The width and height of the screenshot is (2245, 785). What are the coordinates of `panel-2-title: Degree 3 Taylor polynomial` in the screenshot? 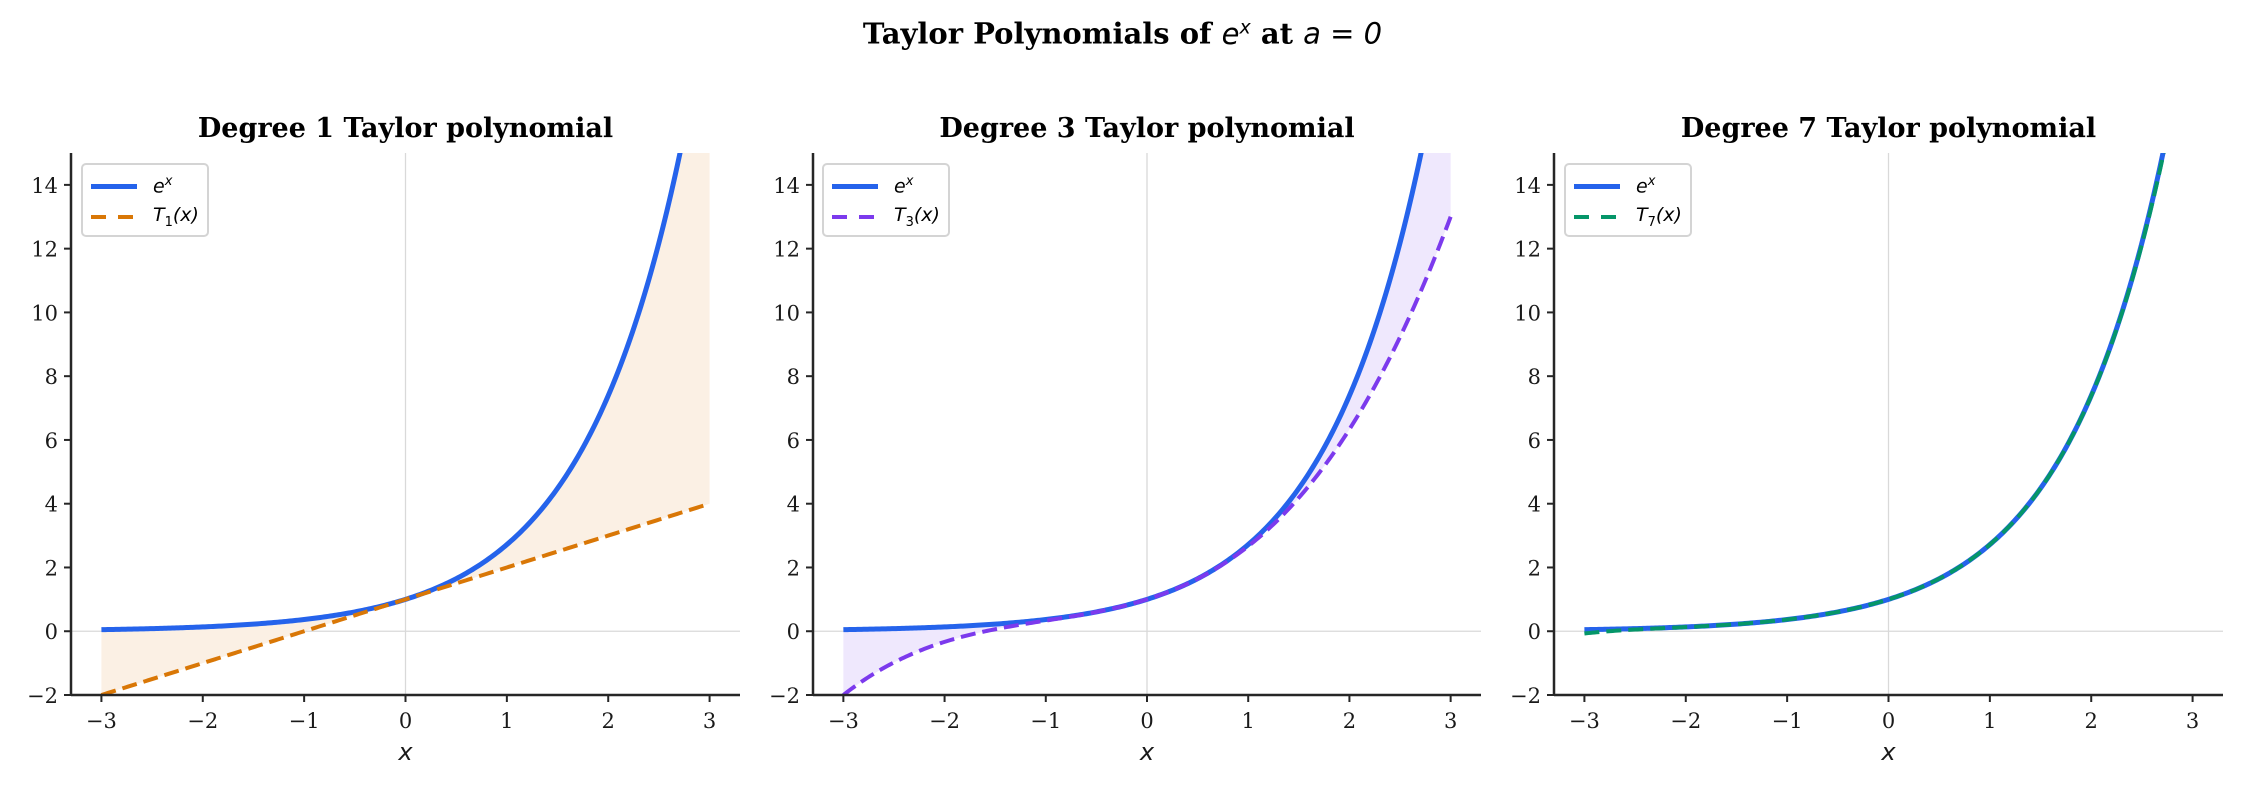 It's located at (1147, 128).